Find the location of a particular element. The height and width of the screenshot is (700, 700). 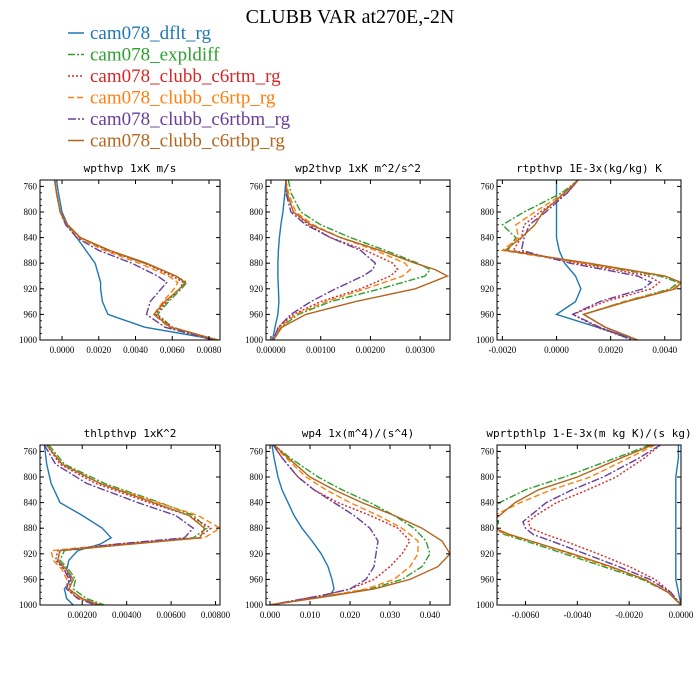

legend-item: cam078_clubb_c6rtbp_rg is located at coordinates (176, 141).